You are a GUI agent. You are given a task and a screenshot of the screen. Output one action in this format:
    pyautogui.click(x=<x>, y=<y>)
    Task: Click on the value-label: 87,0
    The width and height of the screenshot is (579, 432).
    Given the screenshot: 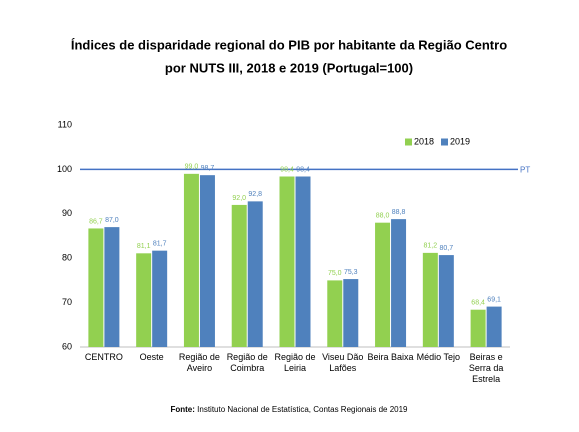 What is the action you would take?
    pyautogui.click(x=112, y=220)
    